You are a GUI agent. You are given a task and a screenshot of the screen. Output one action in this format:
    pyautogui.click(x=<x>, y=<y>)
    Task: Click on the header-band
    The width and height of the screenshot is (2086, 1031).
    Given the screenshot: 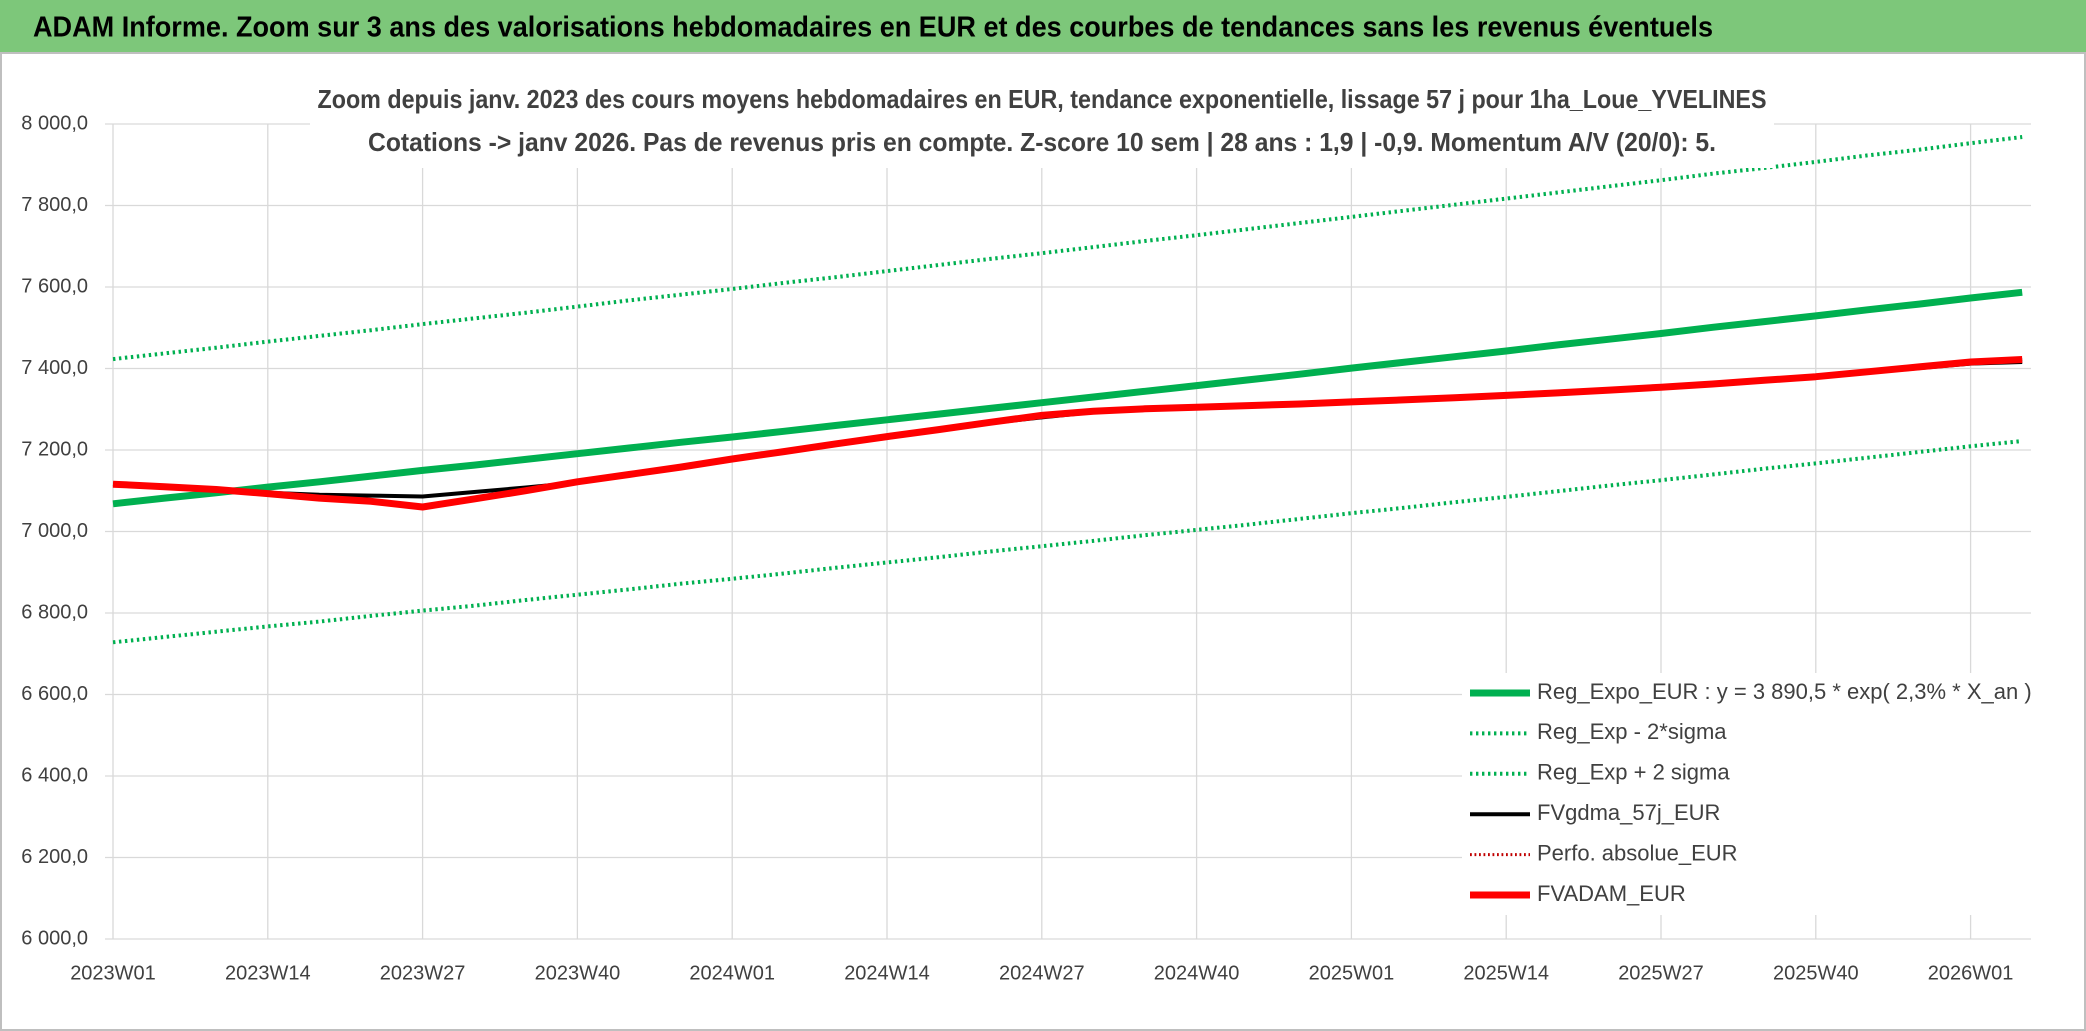 What is the action you would take?
    pyautogui.click(x=1043, y=26)
    